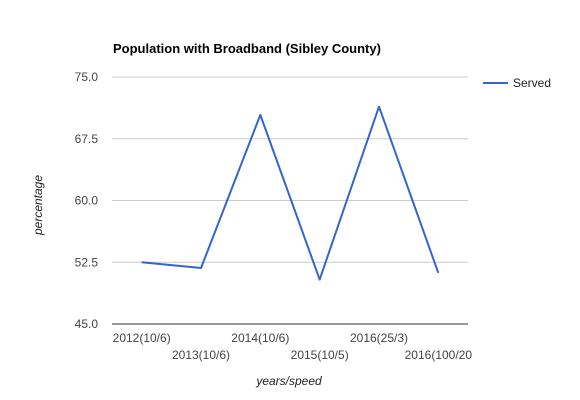 Image resolution: width=580 pixels, height=400 pixels. I want to click on y-tick-label: 67.5, so click(87, 139).